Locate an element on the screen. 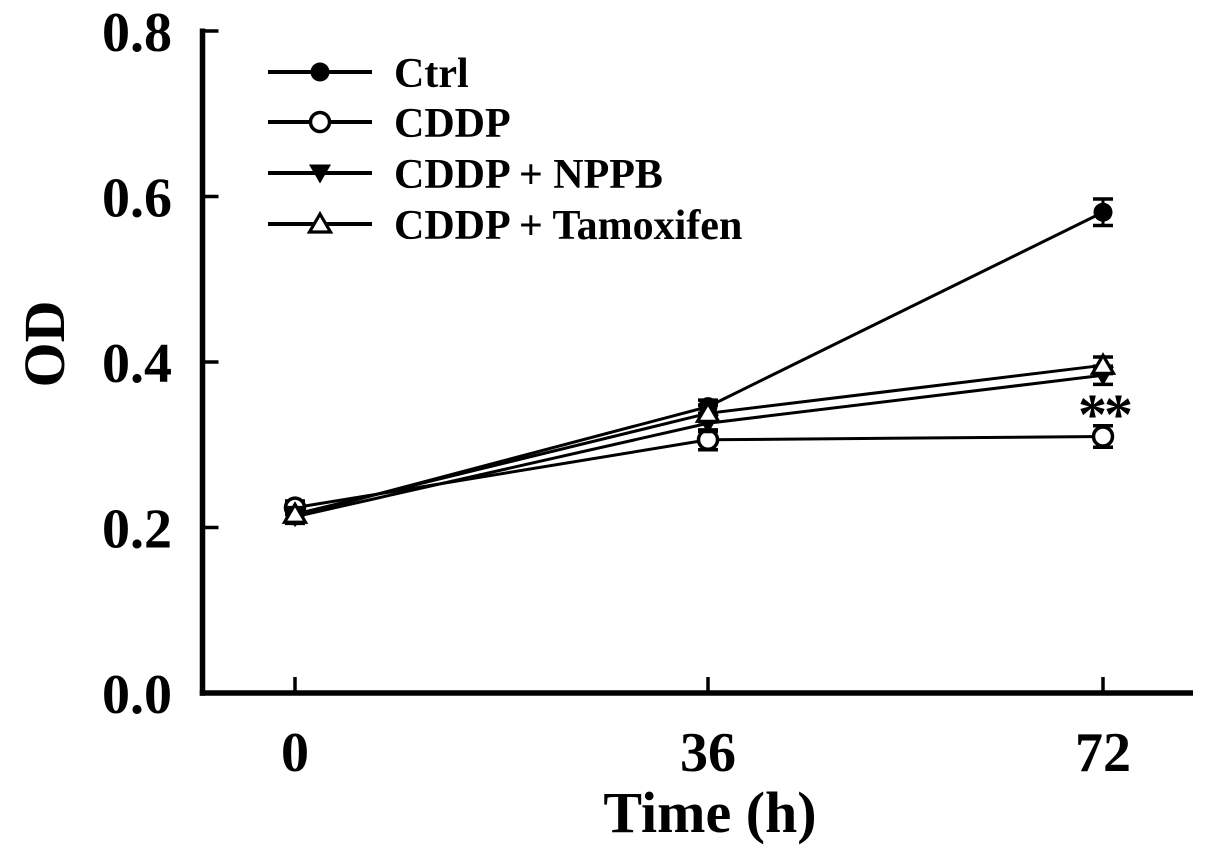  legend-item-cddp: CDDP is located at coordinates (389, 124).